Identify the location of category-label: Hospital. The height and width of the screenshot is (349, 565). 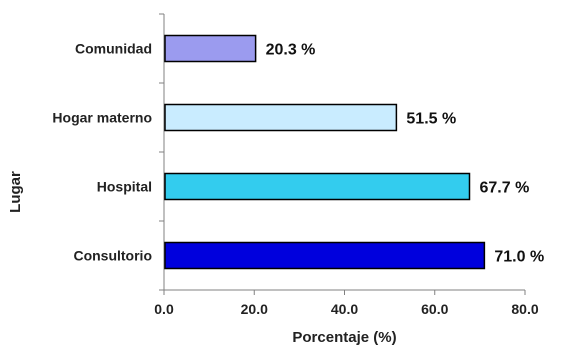
(124, 187).